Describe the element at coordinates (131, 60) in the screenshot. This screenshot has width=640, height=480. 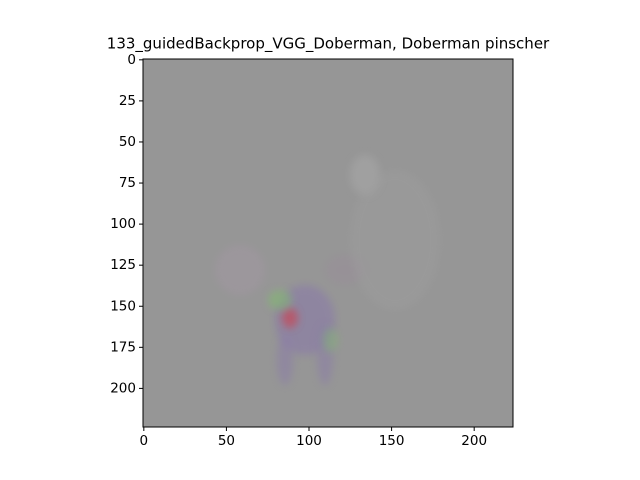
I see `y-tick-label: 0` at that location.